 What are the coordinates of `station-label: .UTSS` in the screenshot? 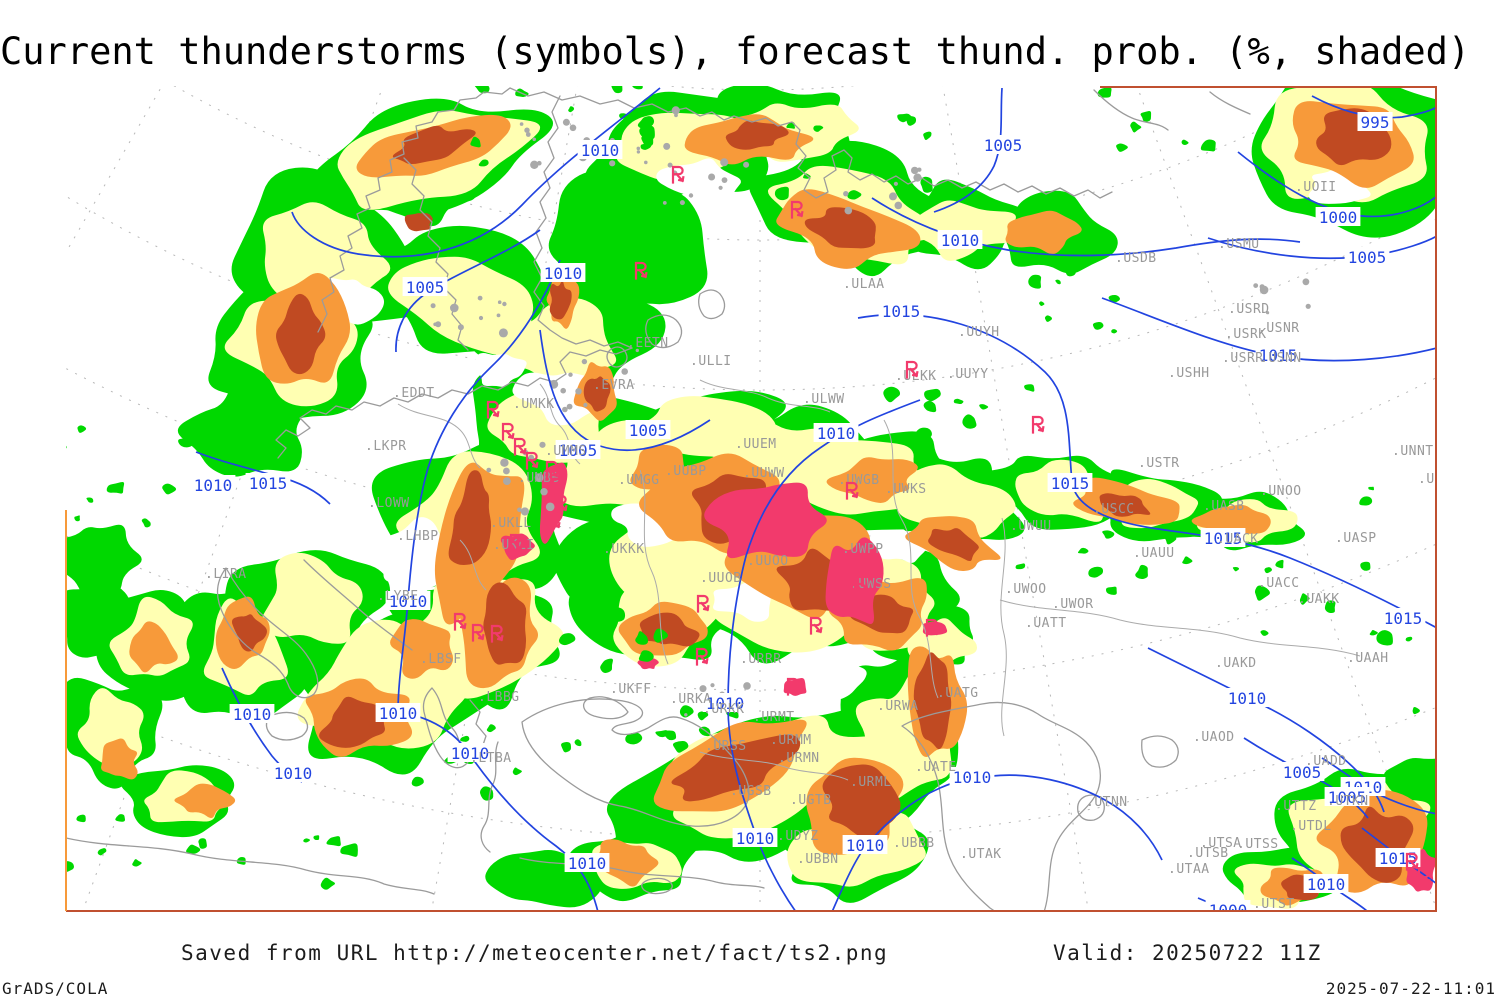 It's located at (1258, 844).